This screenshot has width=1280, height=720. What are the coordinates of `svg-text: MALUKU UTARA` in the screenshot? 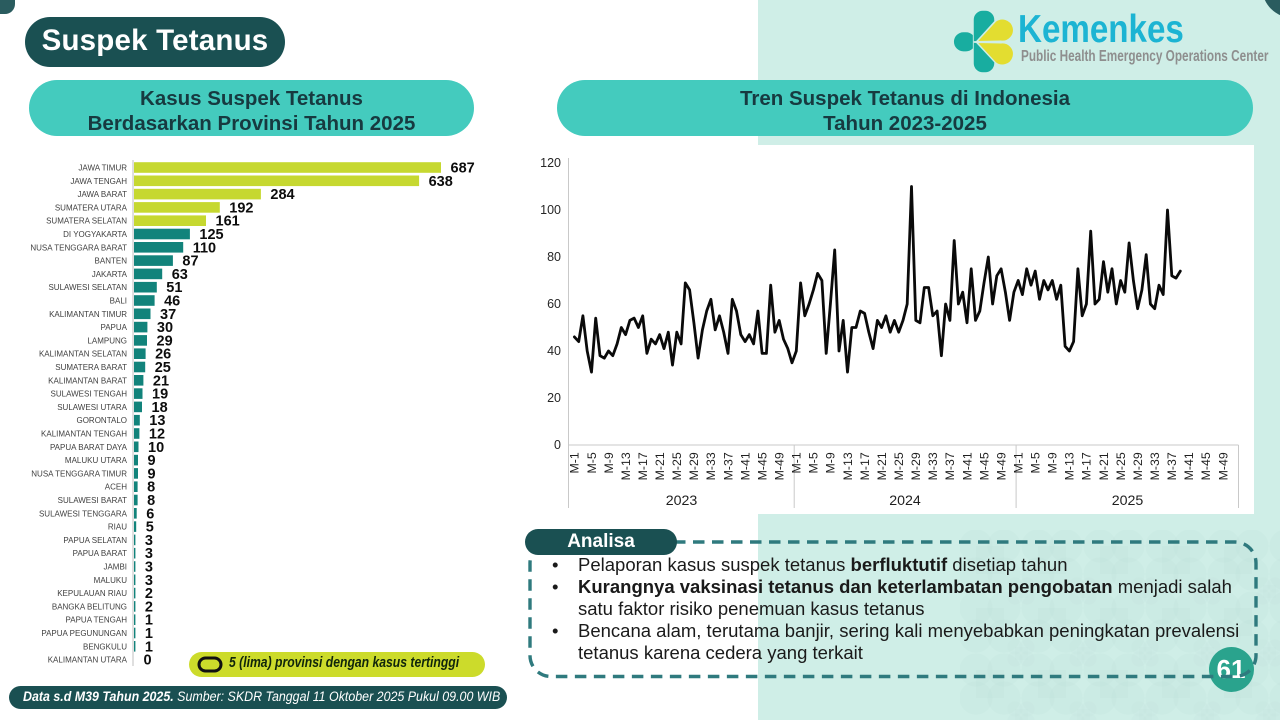 It's located at (96, 460).